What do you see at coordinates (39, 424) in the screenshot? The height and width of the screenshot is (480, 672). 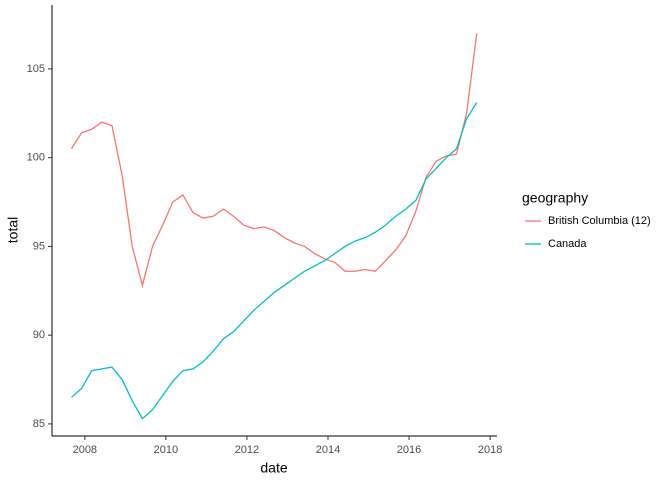 I see `y-tick-label: 85` at bounding box center [39, 424].